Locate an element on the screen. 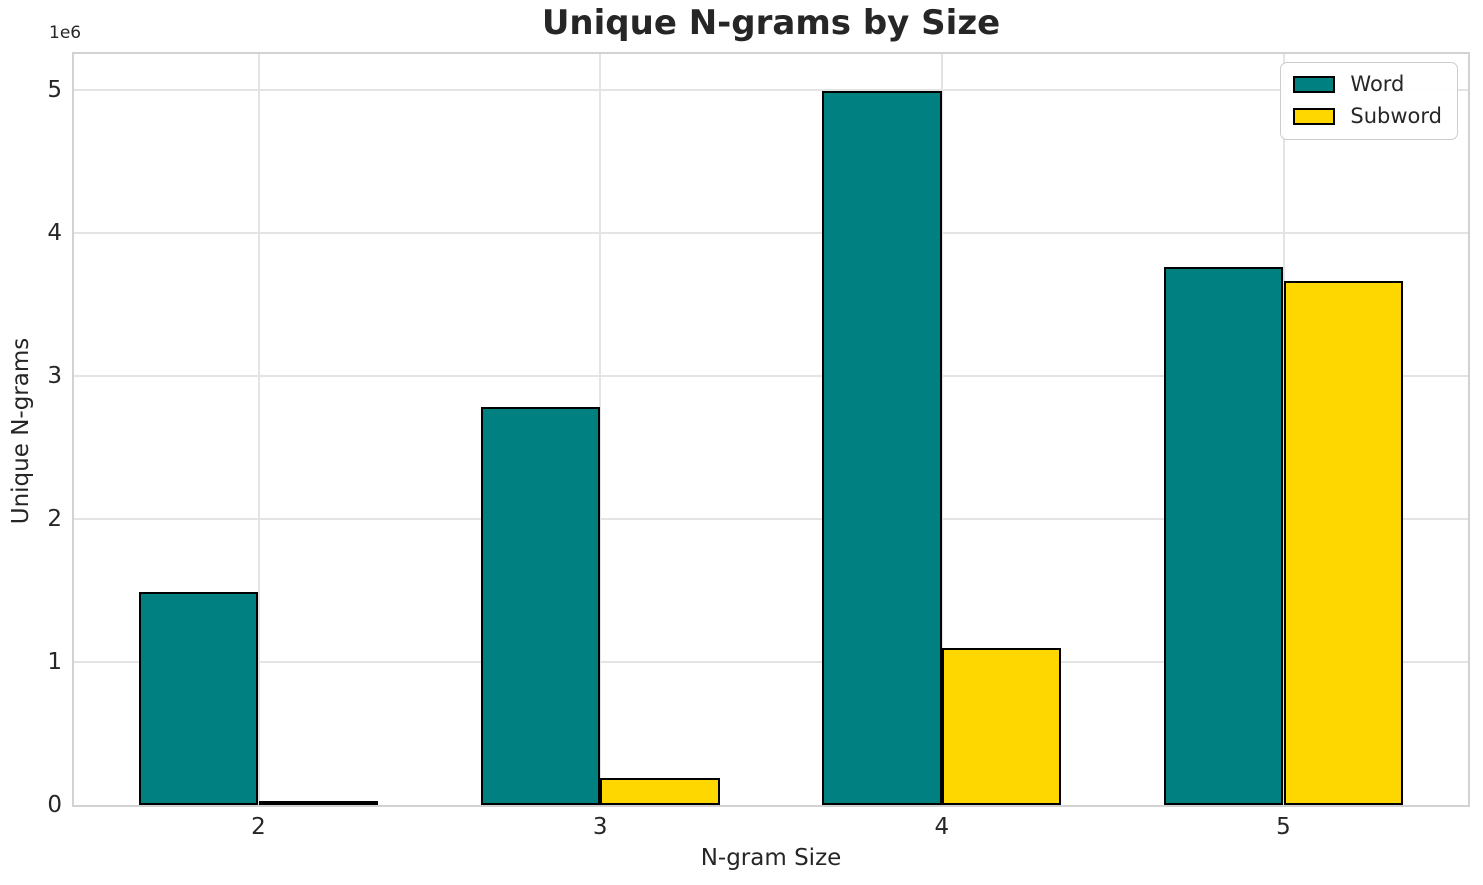 This screenshot has height=885, width=1483. x-tick-label: 4 is located at coordinates (942, 827).